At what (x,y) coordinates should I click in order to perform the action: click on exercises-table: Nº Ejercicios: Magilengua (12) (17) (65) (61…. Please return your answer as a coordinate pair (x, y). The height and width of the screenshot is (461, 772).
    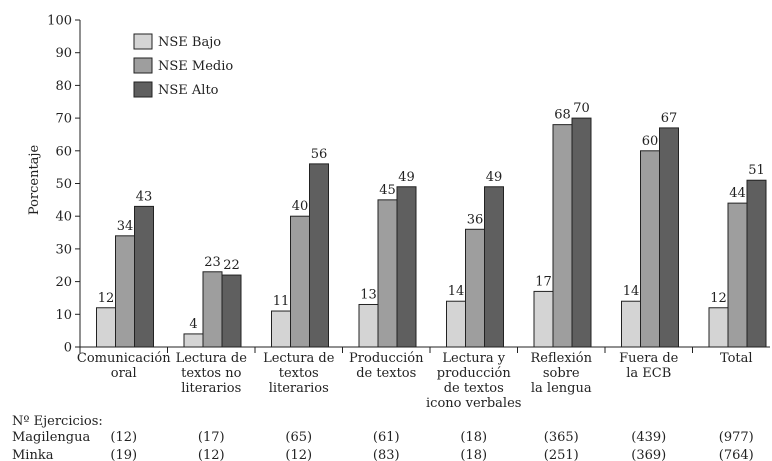
    Looking at the image, I should click on (383, 437).